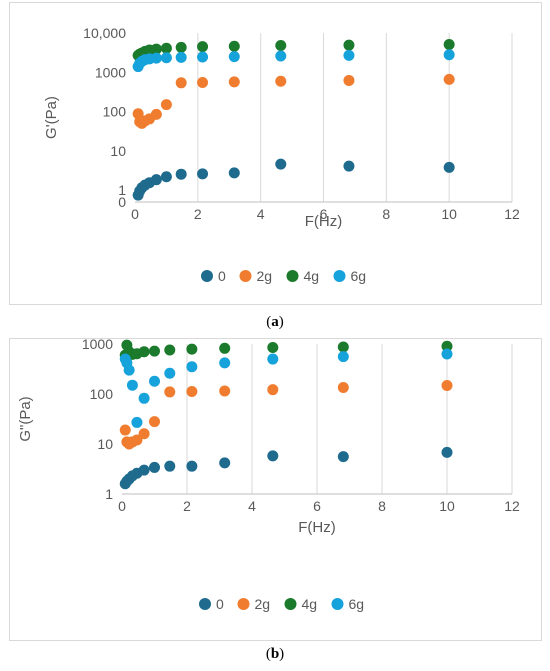 The height and width of the screenshot is (671, 550). Describe the element at coordinates (25, 418) in the screenshot. I see `y-axis-title: G"(Pa)` at that location.